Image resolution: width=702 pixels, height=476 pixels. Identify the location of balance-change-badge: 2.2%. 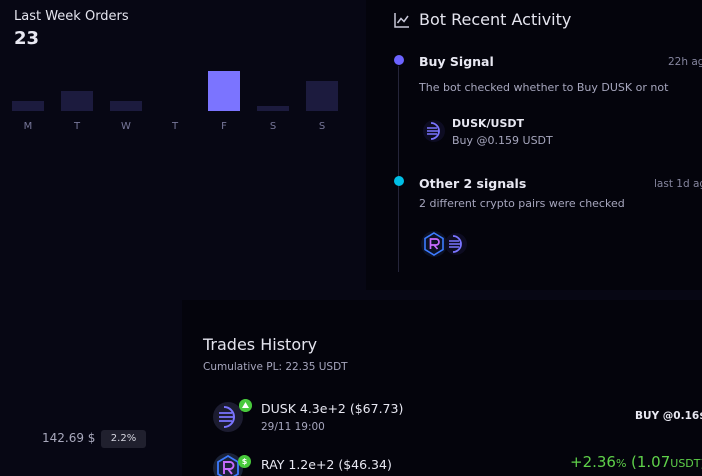
(123, 439).